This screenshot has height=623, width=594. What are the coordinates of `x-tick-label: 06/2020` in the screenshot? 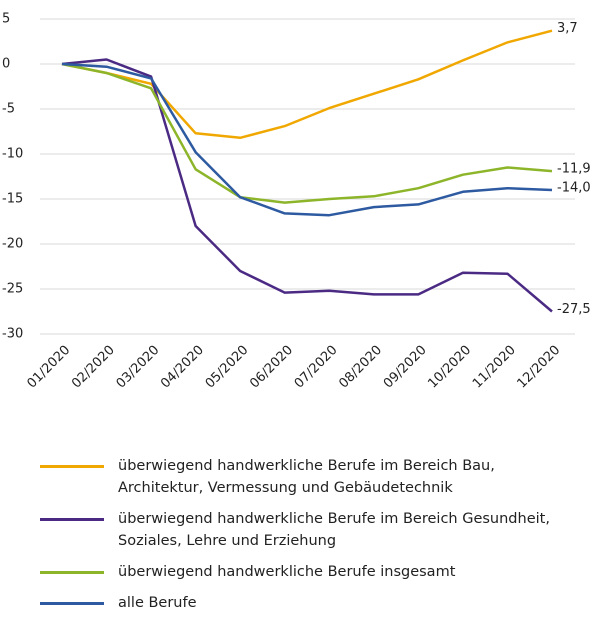 It's located at (271, 367).